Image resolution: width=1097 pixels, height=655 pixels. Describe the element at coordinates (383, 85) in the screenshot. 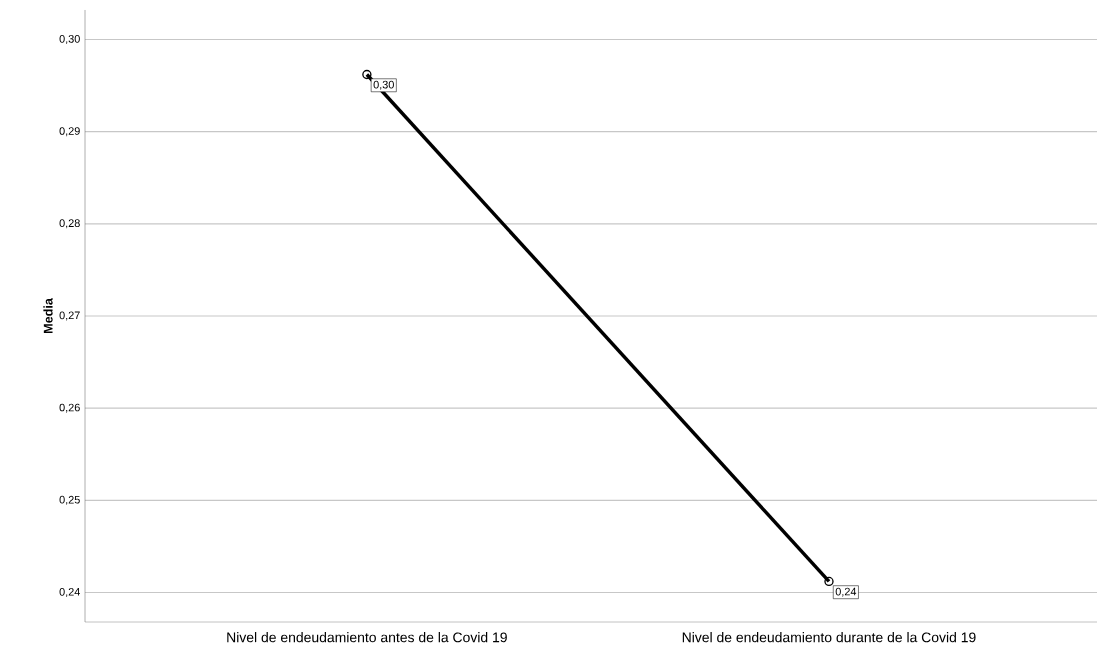

I see `data-label: 0,30` at that location.